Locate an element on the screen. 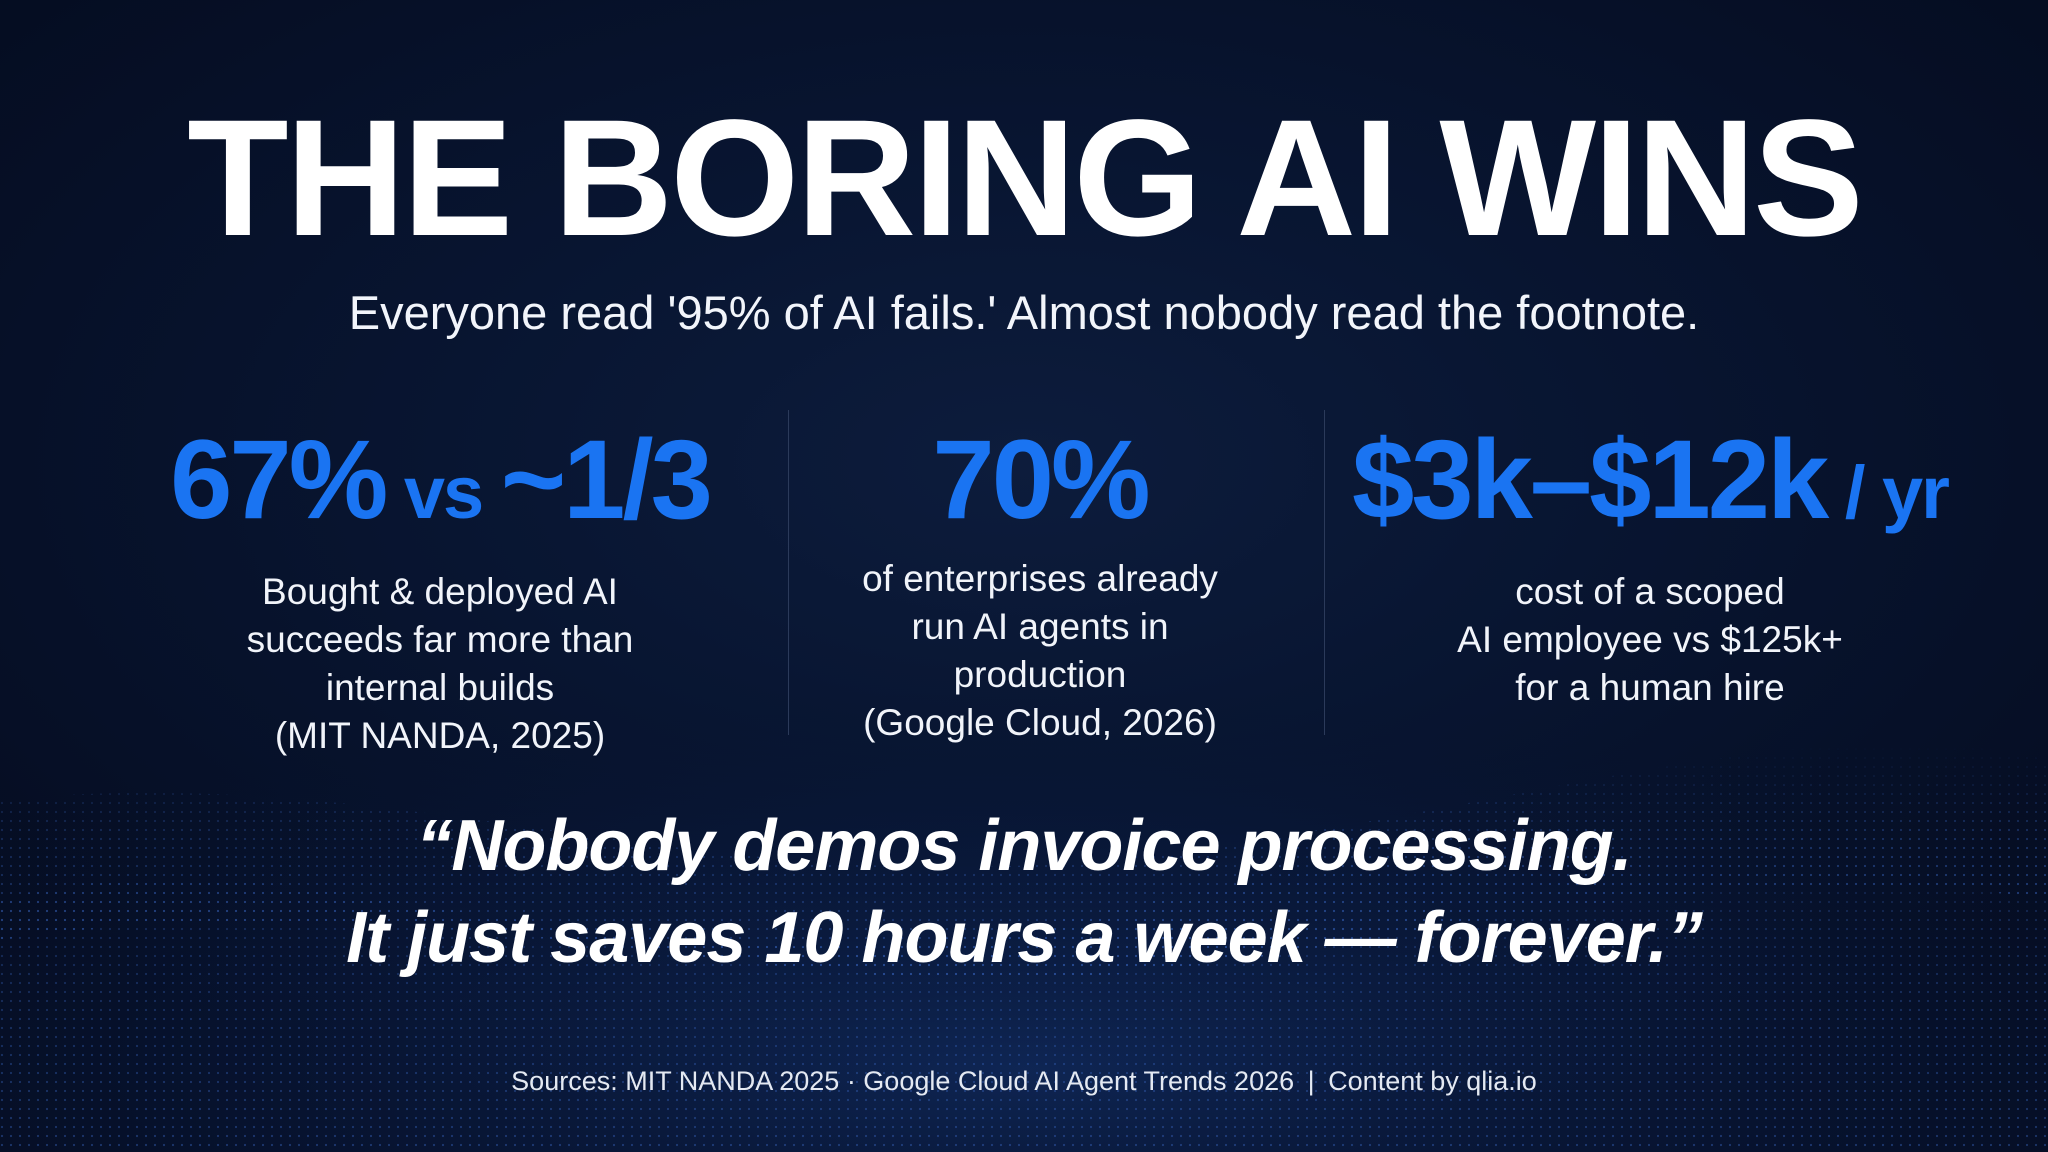 The image size is (2048, 1152). page-title: THE BORING AI WINS is located at coordinates (1025, 178).